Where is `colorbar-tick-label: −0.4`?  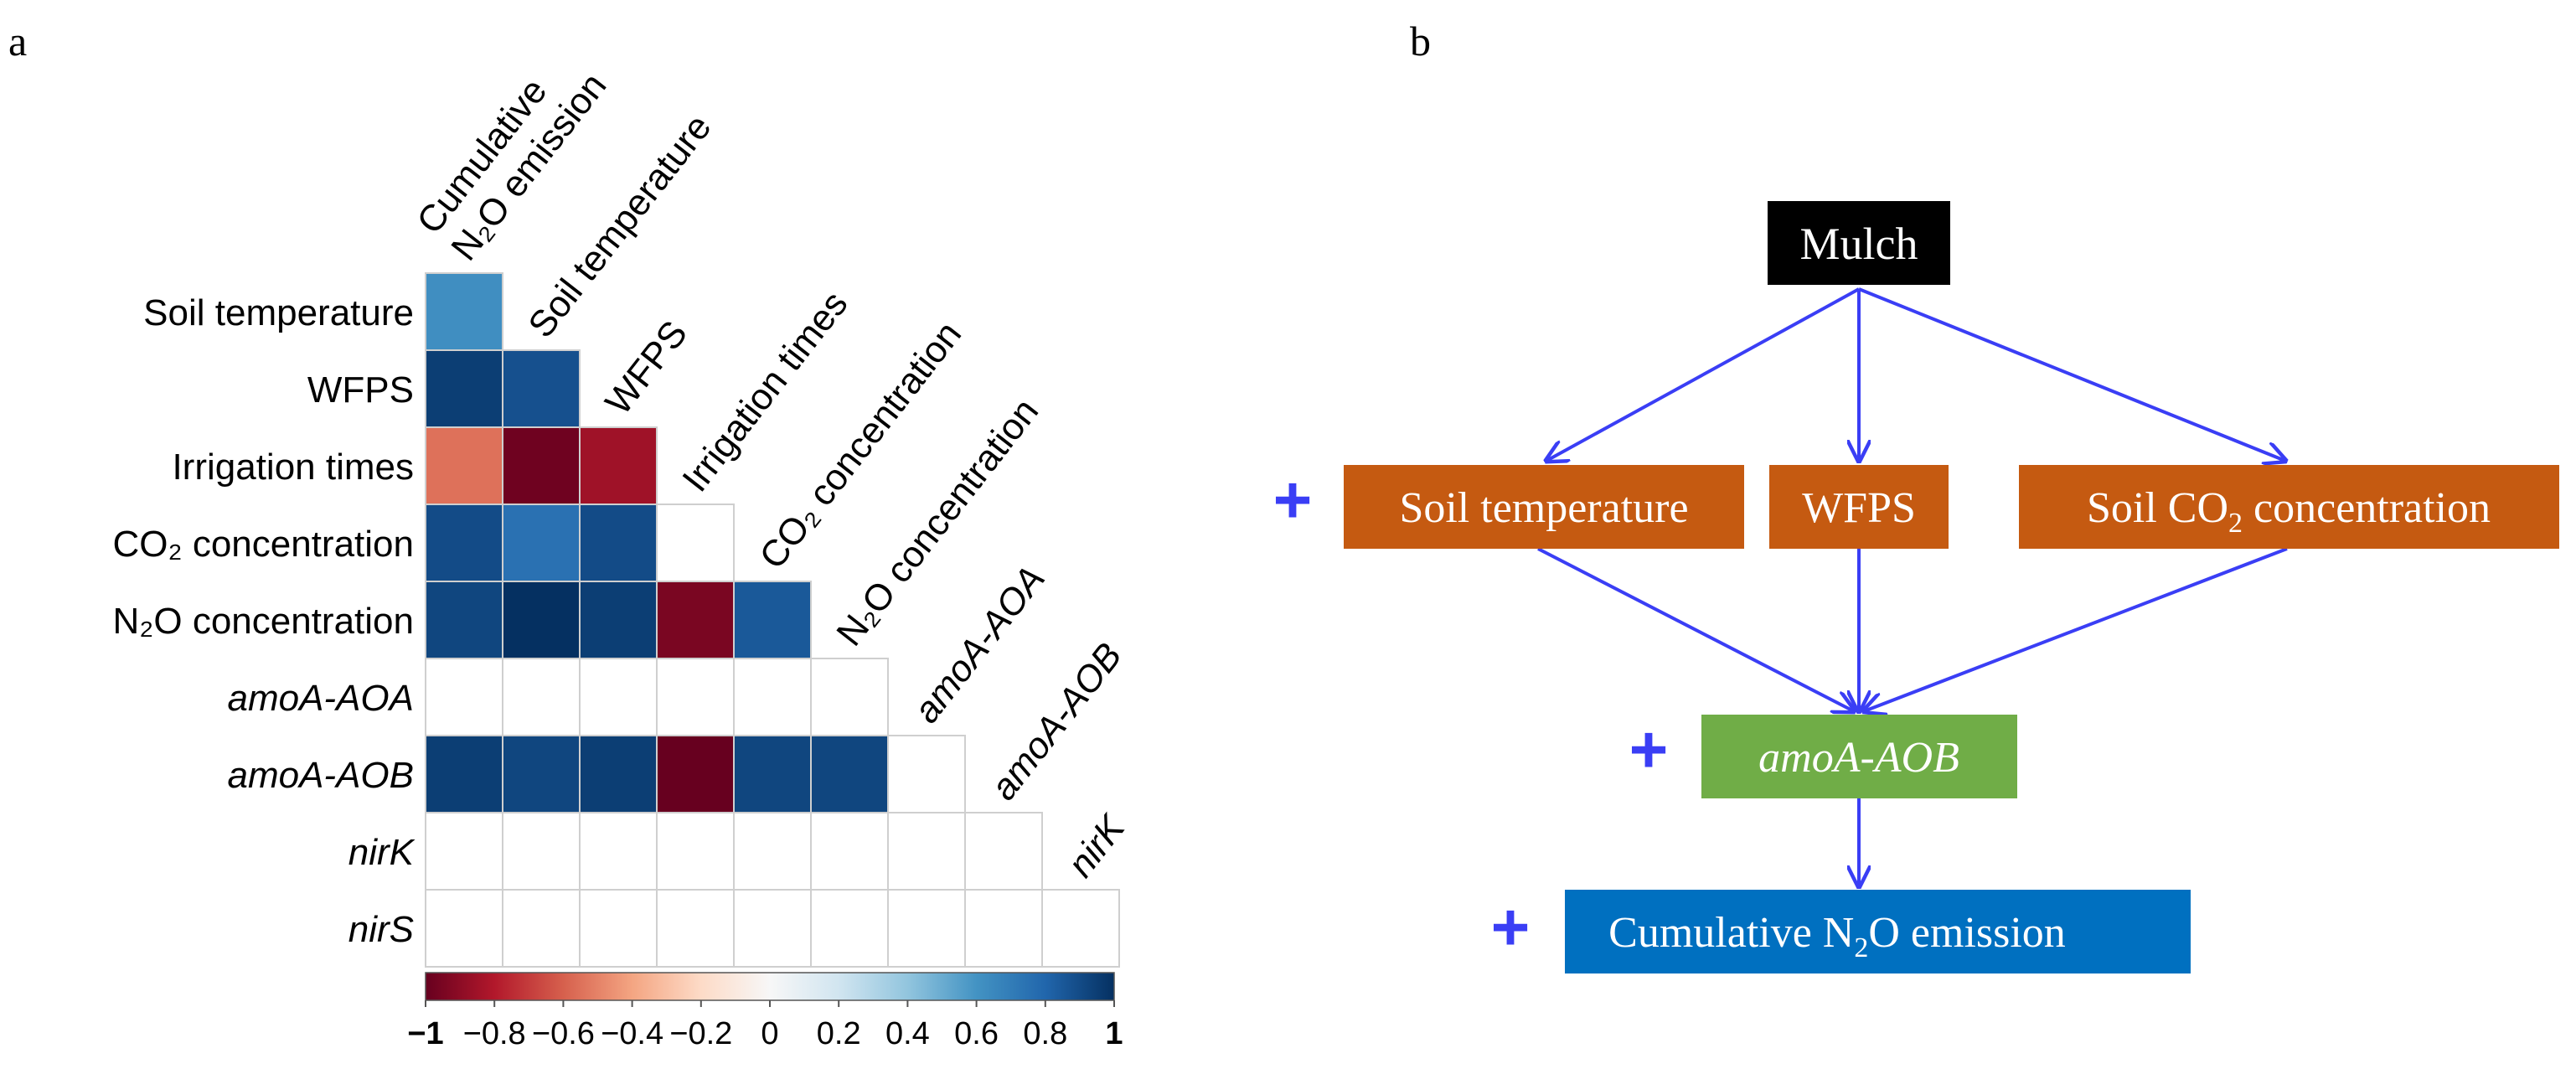
colorbar-tick-label: −0.4 is located at coordinates (632, 1033).